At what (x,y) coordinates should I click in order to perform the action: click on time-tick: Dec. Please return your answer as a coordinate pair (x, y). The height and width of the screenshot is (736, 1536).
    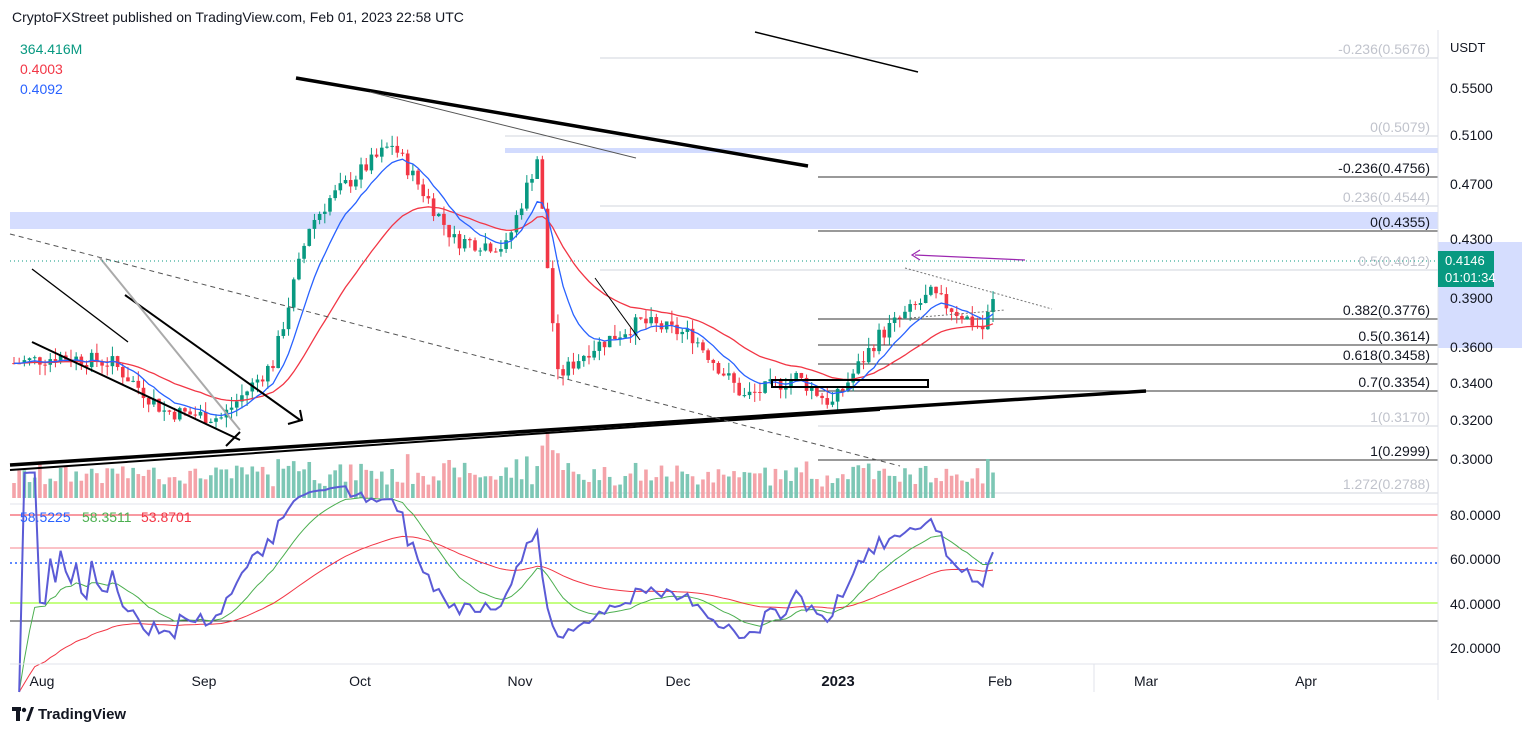
    Looking at the image, I should click on (678, 681).